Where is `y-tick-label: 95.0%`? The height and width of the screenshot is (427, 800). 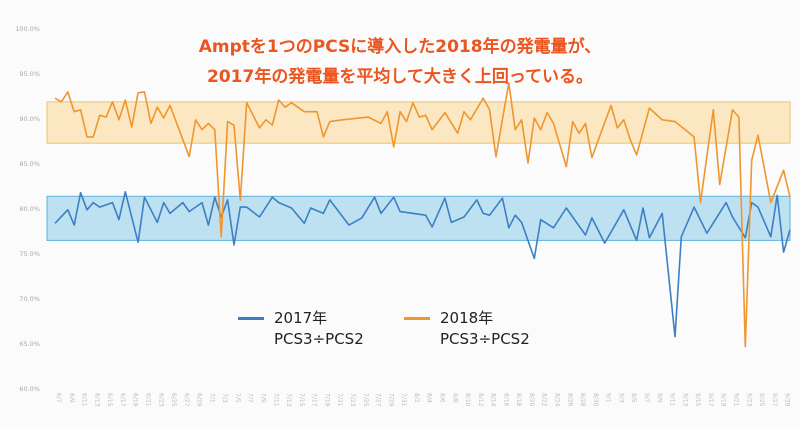
y-tick-label: 95.0% is located at coordinates (29, 74).